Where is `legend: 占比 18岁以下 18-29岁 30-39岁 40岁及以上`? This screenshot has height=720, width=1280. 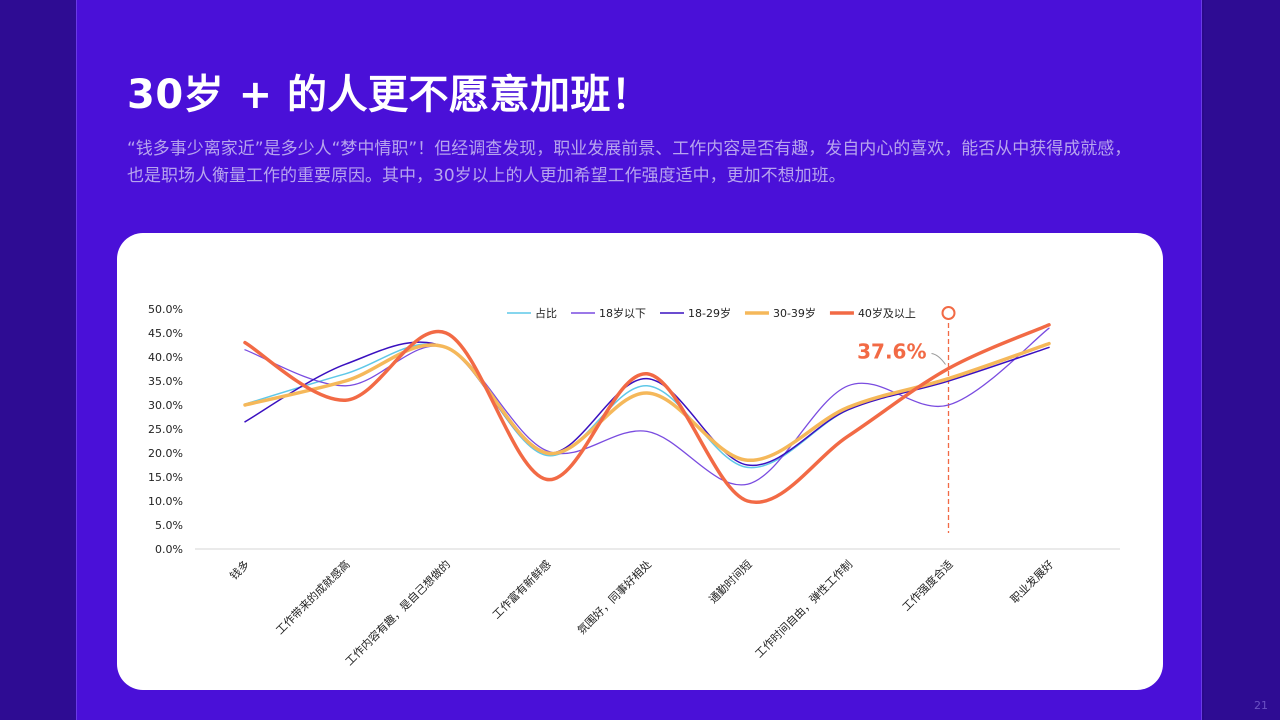 legend: 占比 18岁以下 18-29岁 30-39岁 40岁及以上 is located at coordinates (711, 313).